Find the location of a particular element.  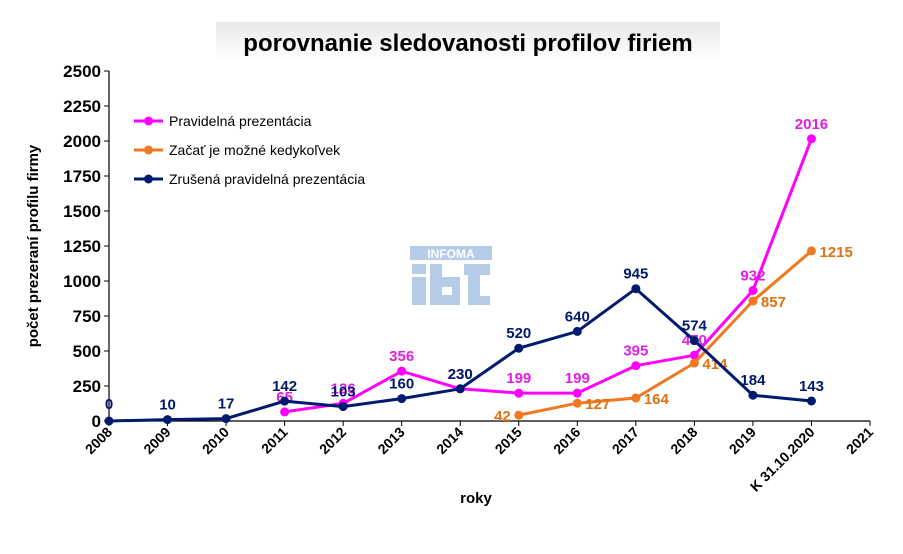

data-label: 1215 is located at coordinates (835, 252).